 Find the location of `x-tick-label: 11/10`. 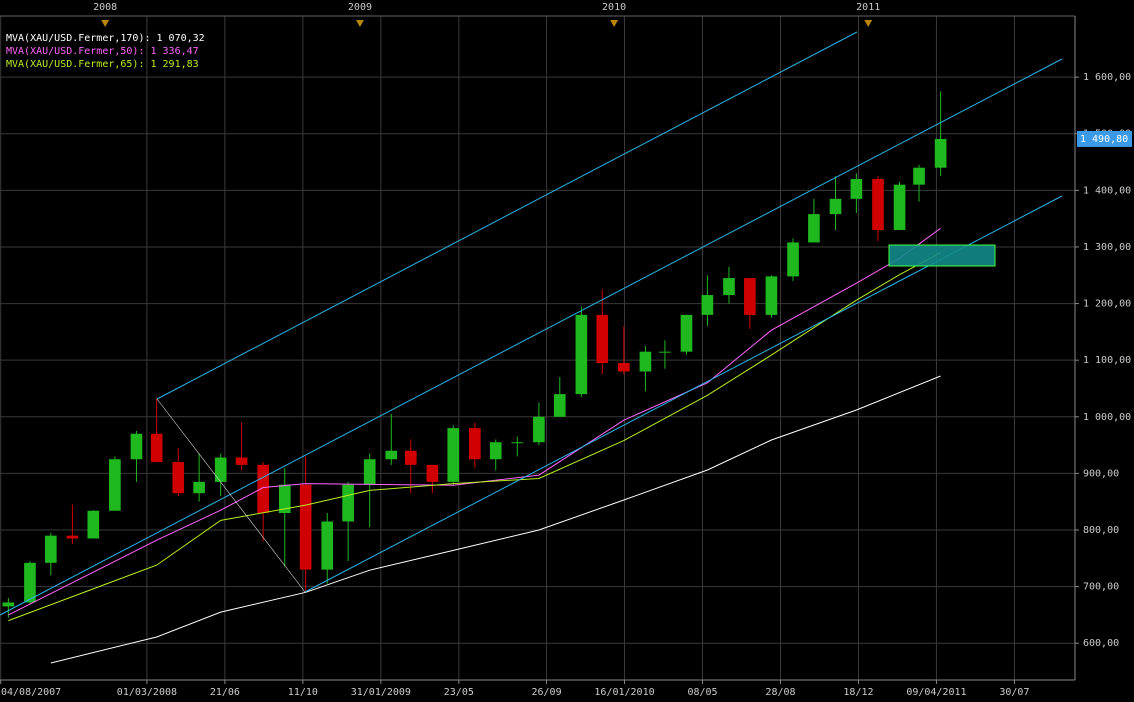

x-tick-label: 11/10 is located at coordinates (303, 692).